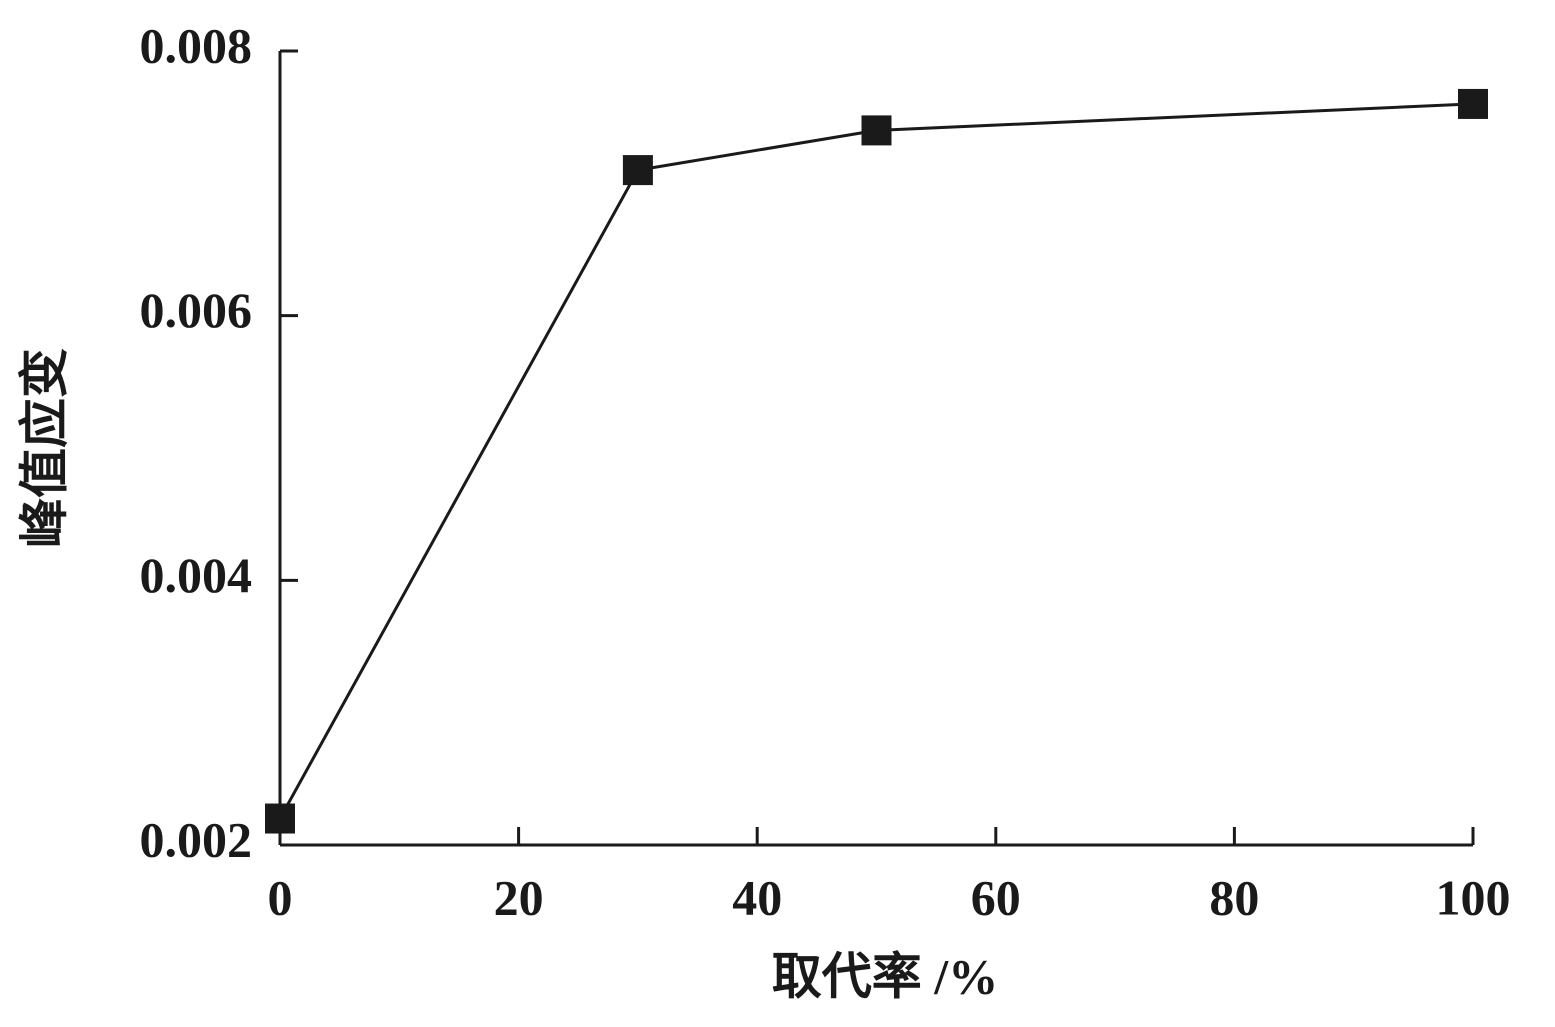  What do you see at coordinates (885, 976) in the screenshot?
I see `x-axis-label: 取代率 /%` at bounding box center [885, 976].